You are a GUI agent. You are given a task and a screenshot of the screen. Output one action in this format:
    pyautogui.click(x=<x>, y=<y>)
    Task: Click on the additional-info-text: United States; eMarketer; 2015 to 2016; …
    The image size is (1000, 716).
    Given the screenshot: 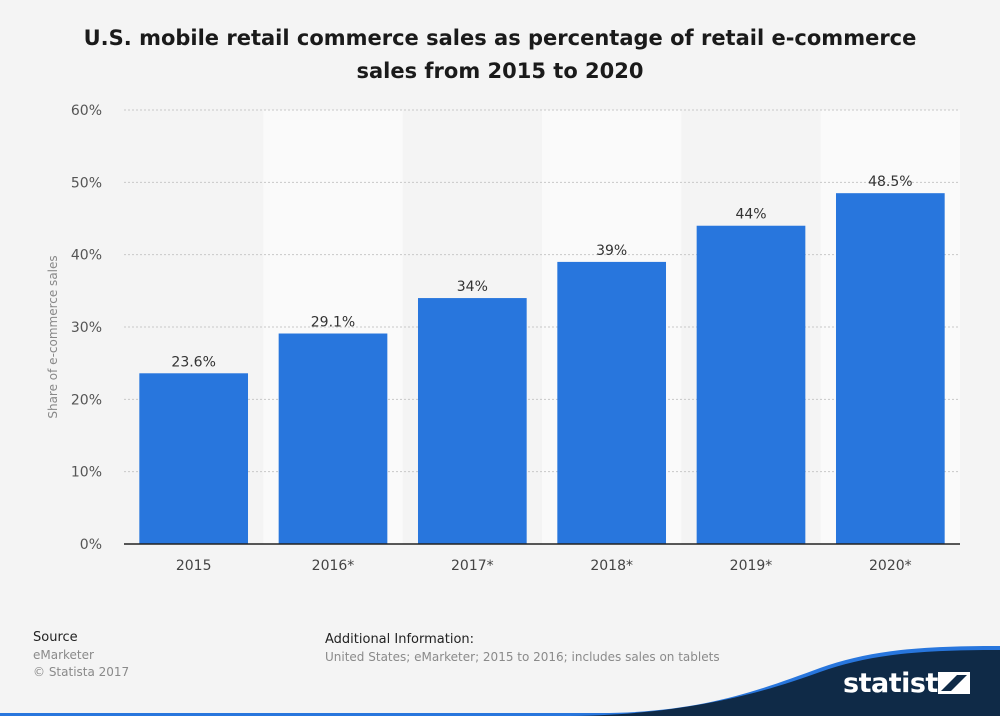 What is the action you would take?
    pyautogui.click(x=522, y=657)
    